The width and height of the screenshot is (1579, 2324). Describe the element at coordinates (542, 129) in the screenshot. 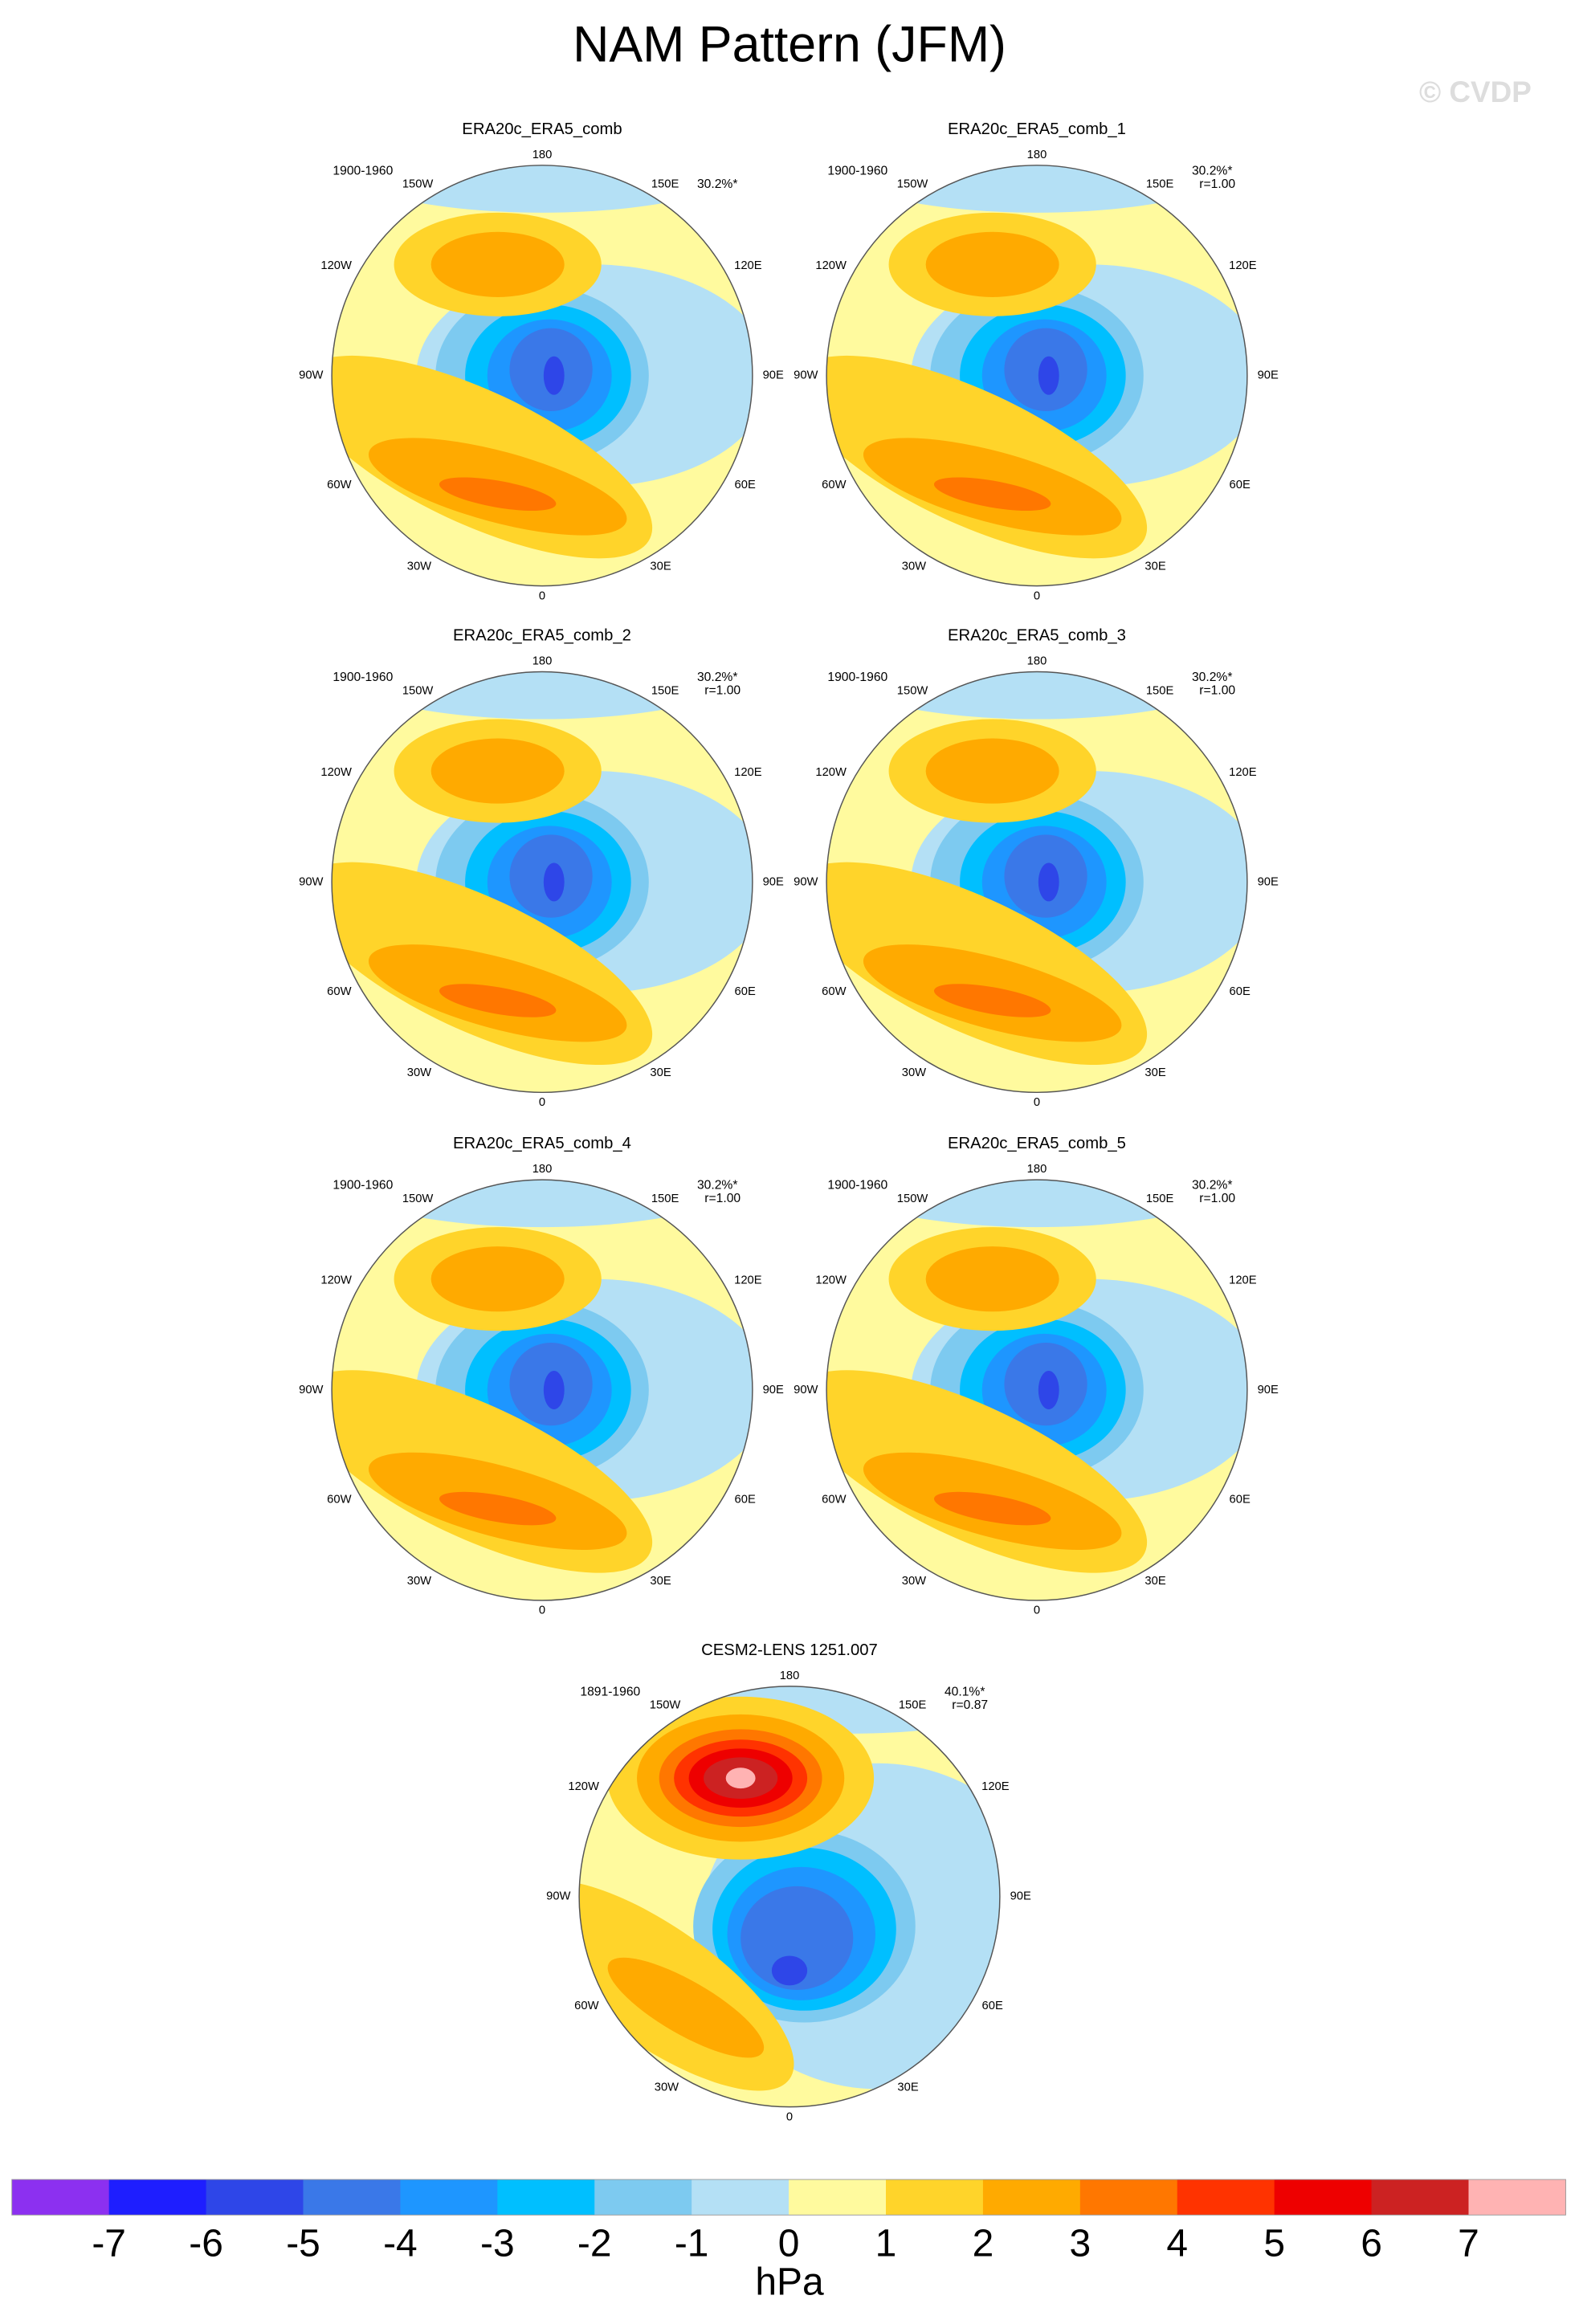

I see `panel-title: ERA20c_ERA5_comb` at that location.